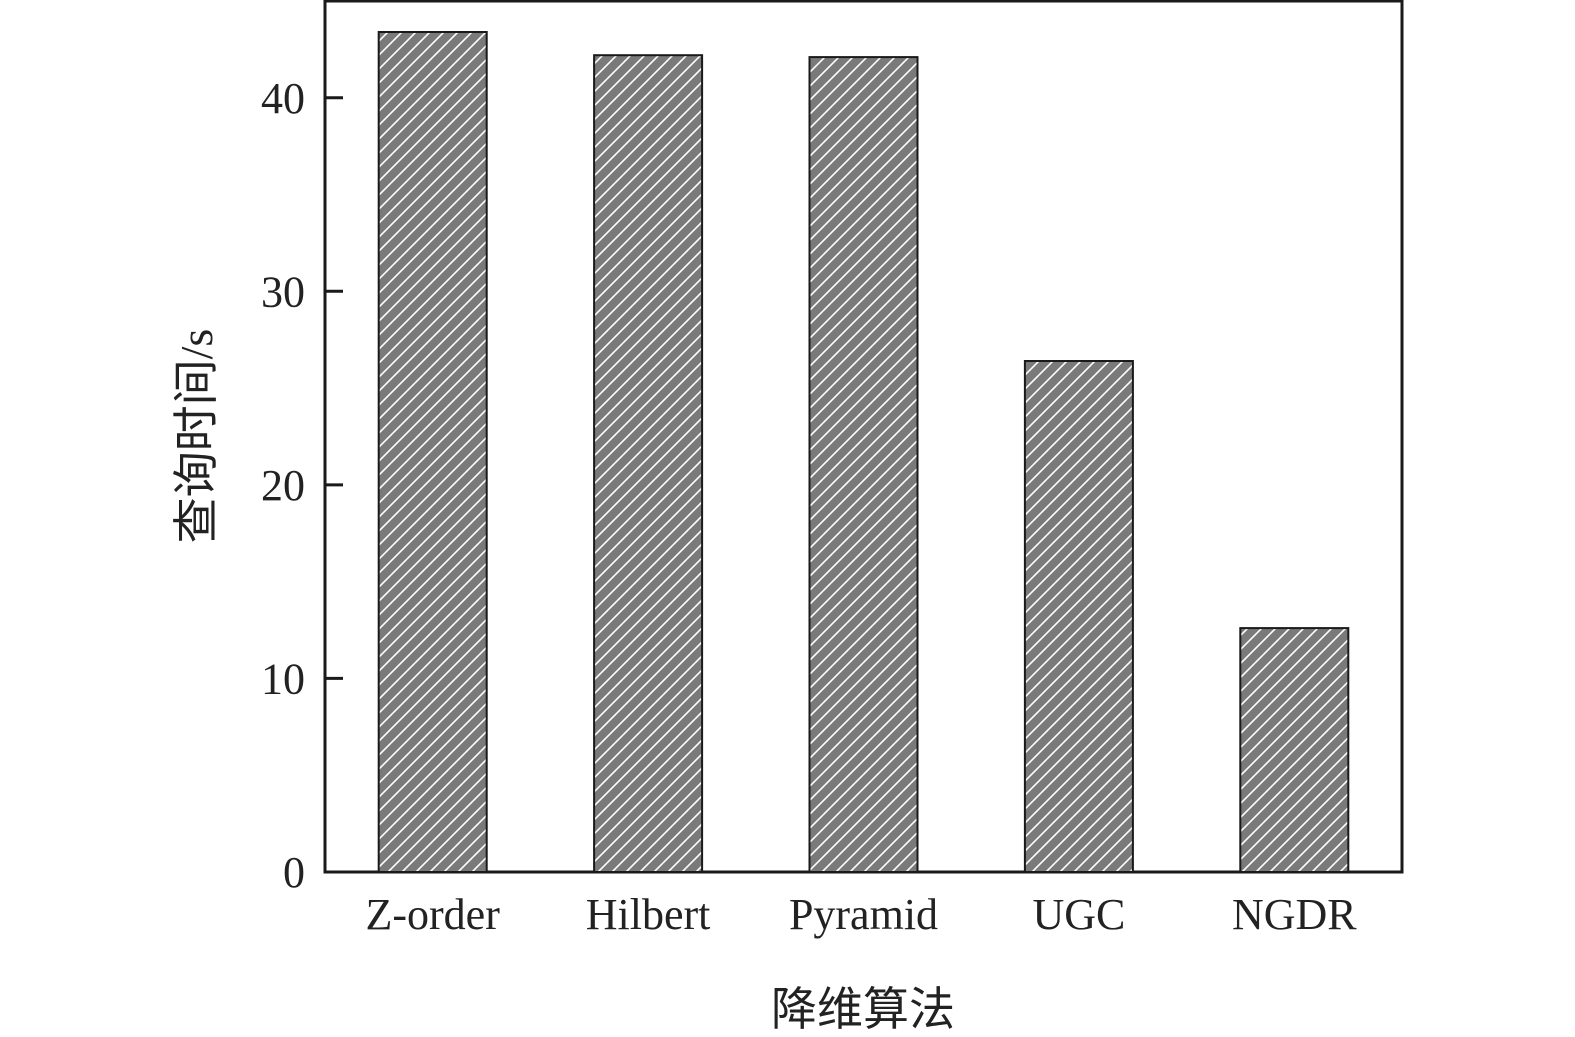  What do you see at coordinates (283, 485) in the screenshot?
I see `y-tick-label: 20` at bounding box center [283, 485].